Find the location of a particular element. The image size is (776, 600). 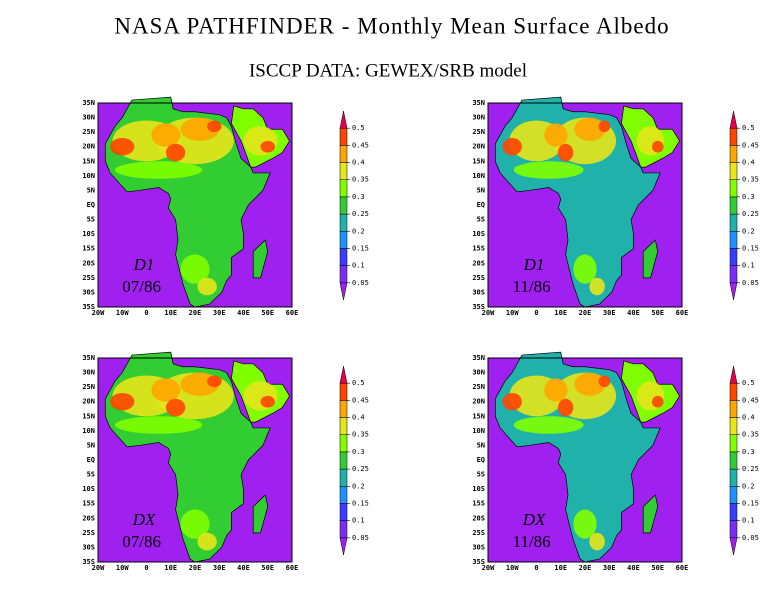

lon-label: 10W is located at coordinates (122, 568).